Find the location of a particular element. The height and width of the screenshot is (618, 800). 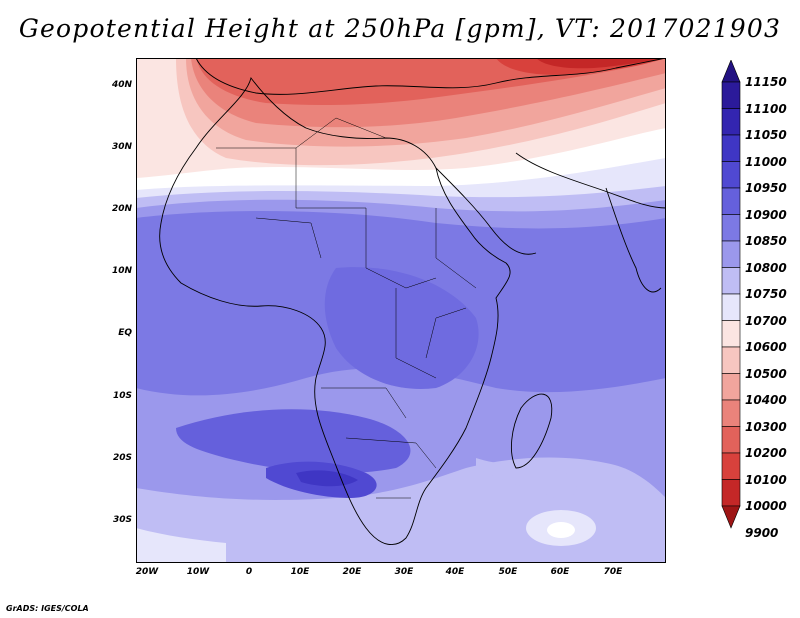

colorbar-label: 10000 is located at coordinates (766, 506).